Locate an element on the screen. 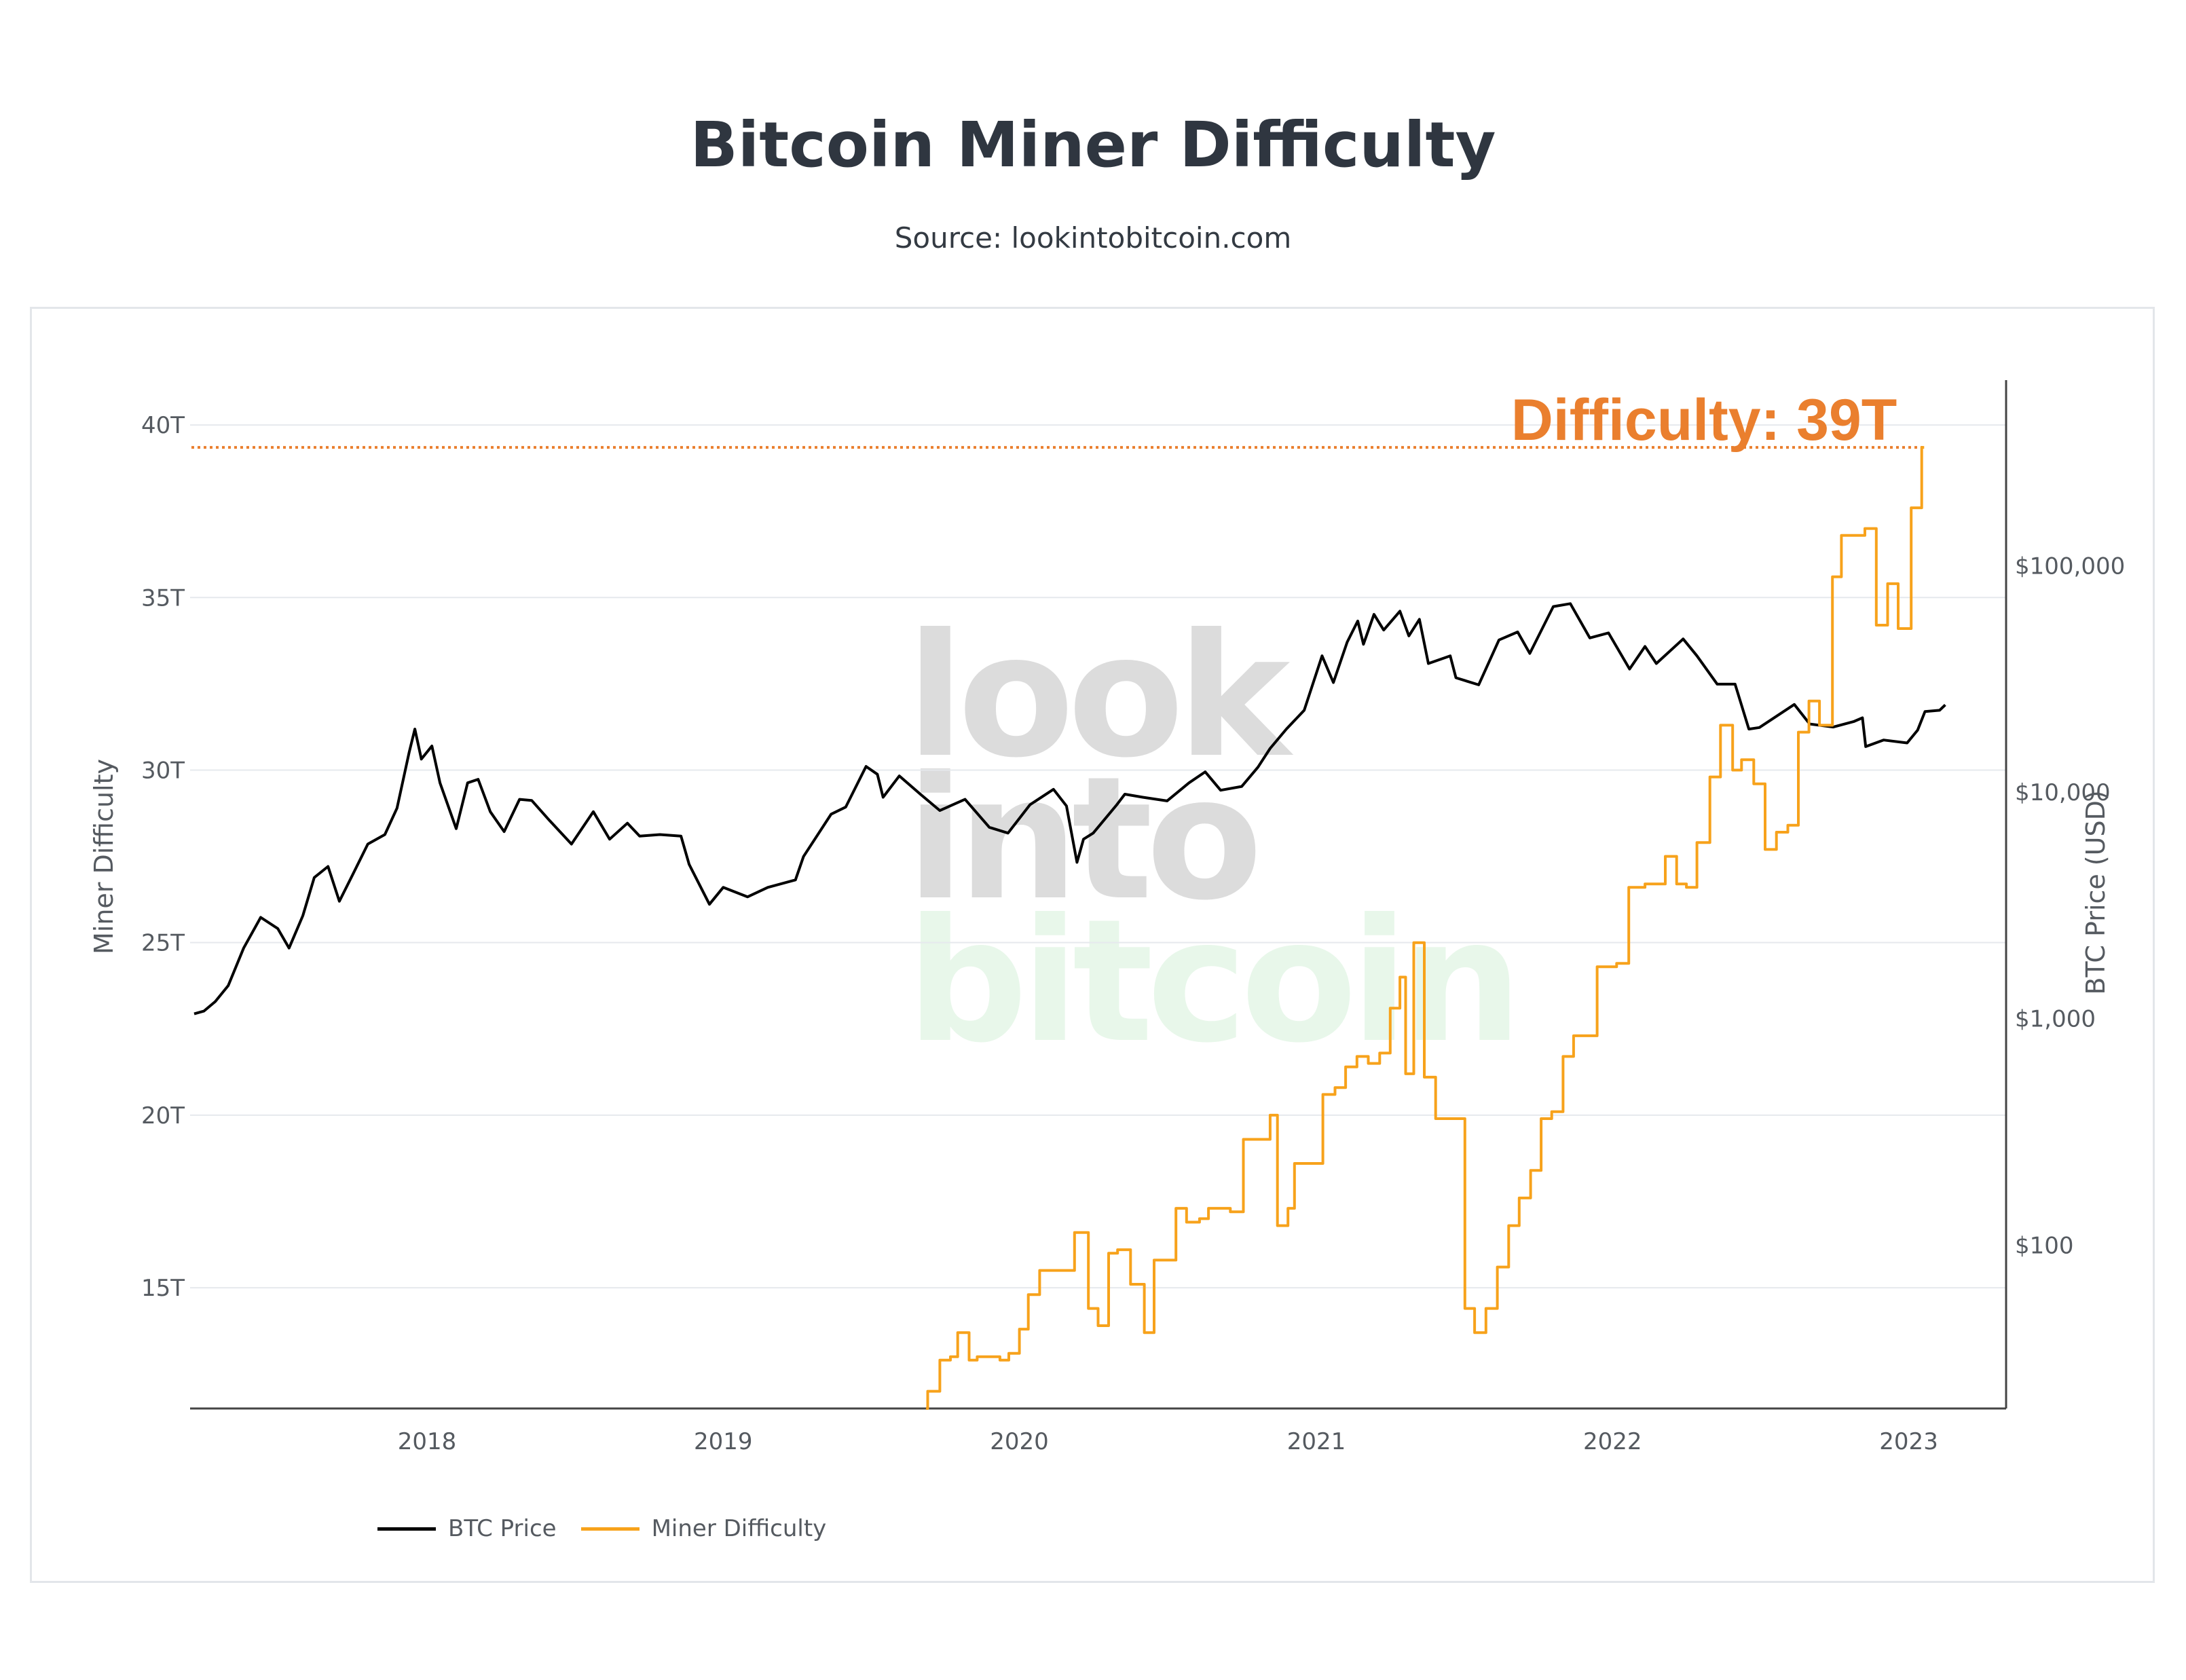  legend-item-miner-difficulty: Miner Difficulty is located at coordinates (704, 1529).